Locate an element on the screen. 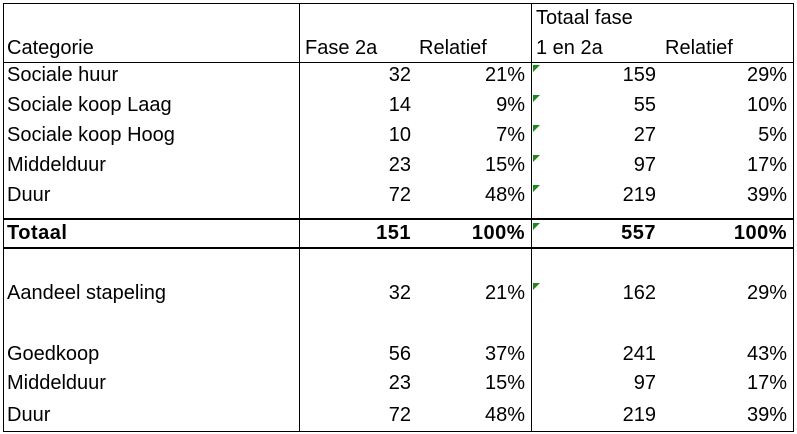  cell-label: Aandeel stapeling is located at coordinates (87, 293).